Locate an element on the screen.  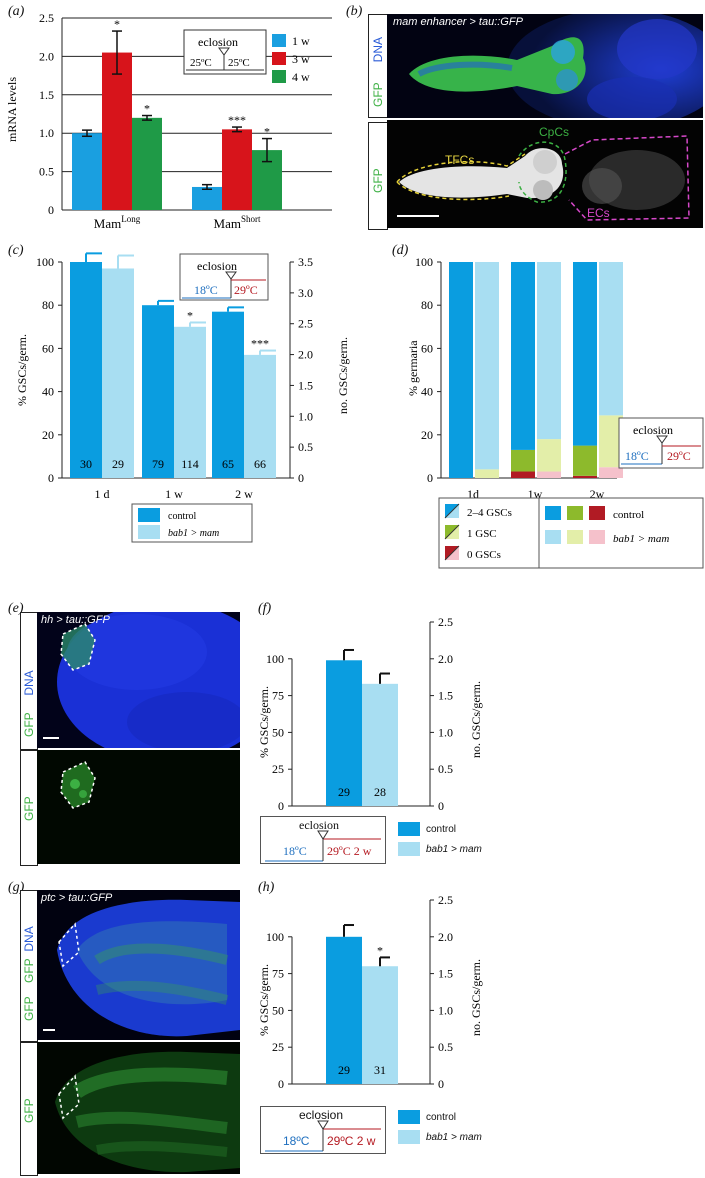
group-label: MamShort is located at coordinates (237, 222).